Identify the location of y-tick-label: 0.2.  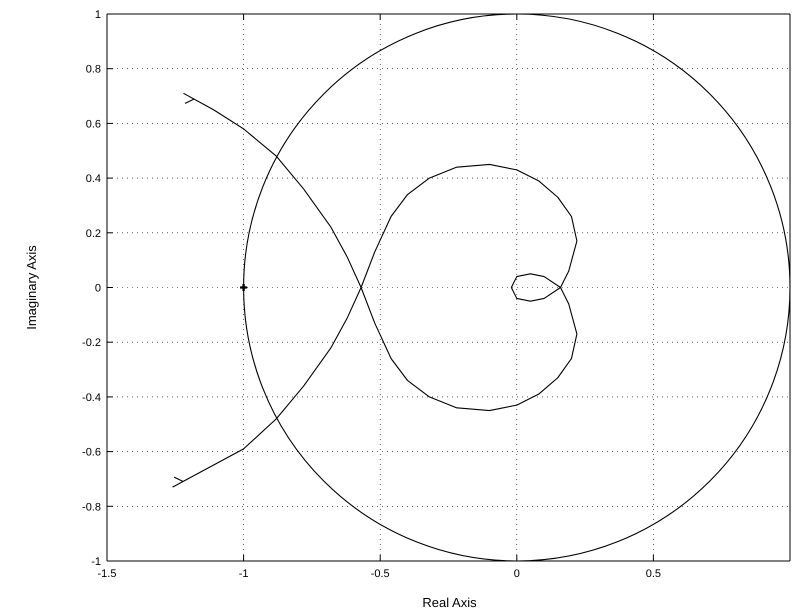
(93, 234).